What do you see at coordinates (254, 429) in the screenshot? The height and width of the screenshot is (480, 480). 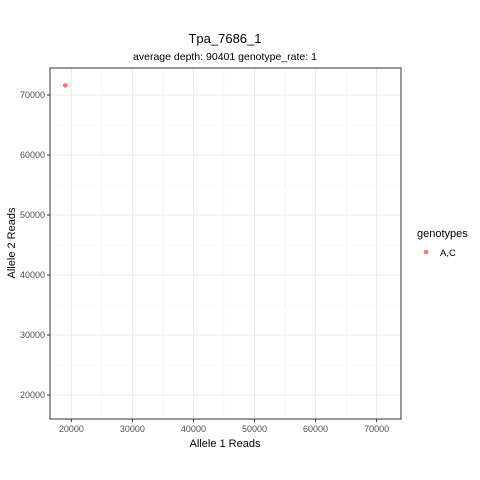 I see `x-tick-label: 50000` at bounding box center [254, 429].